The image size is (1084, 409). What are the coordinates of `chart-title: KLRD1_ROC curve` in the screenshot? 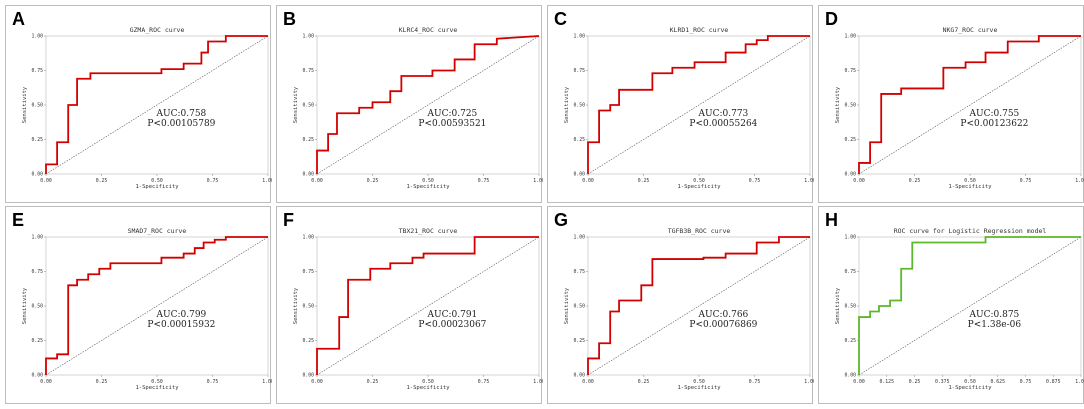 It's located at (699, 30).